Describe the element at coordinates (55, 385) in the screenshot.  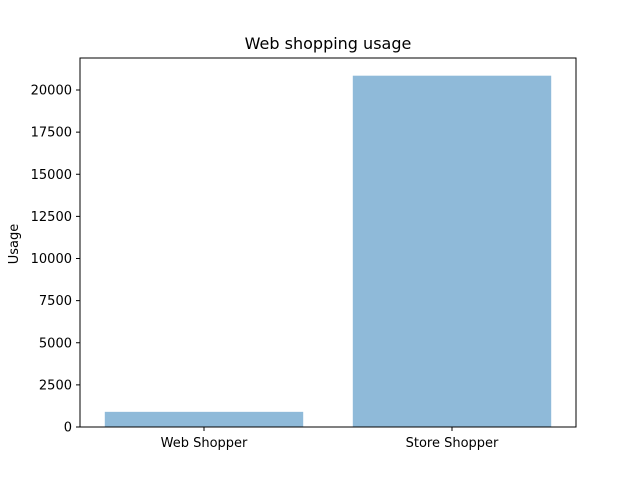
I see `y-tick-label: 2500` at that location.